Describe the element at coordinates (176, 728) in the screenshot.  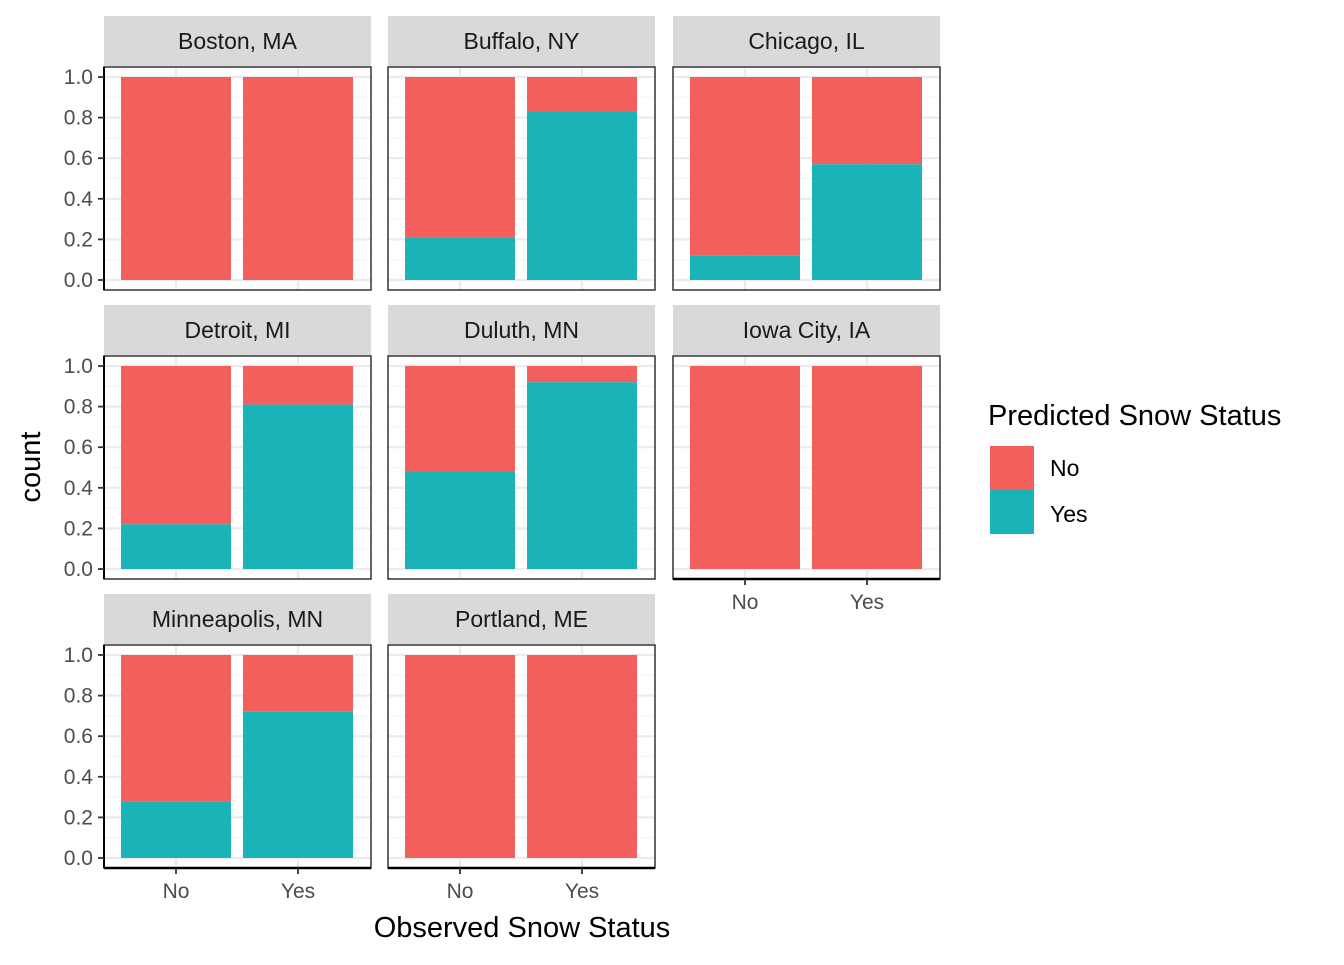
I see `bar-segment-predicted-no-minneapolis-mn-no` at that location.